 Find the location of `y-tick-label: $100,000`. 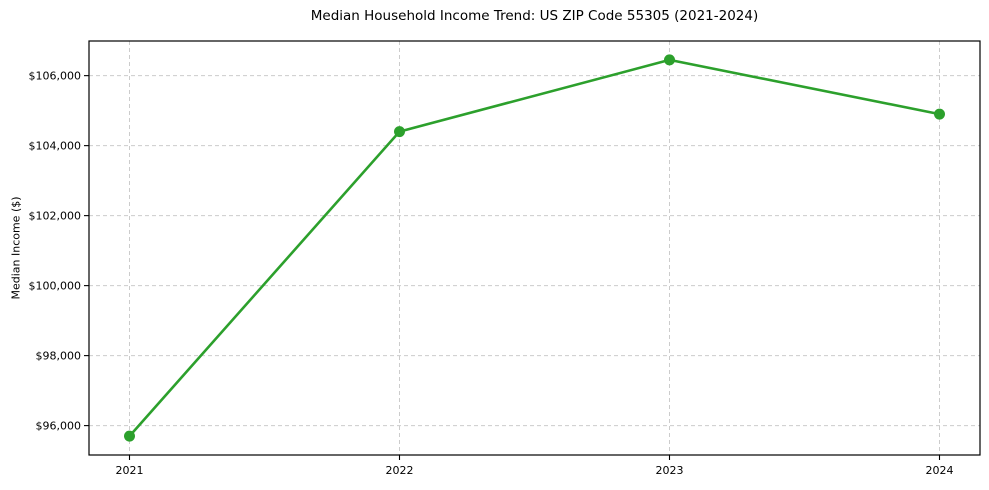

y-tick-label: $100,000 is located at coordinates (55, 285).